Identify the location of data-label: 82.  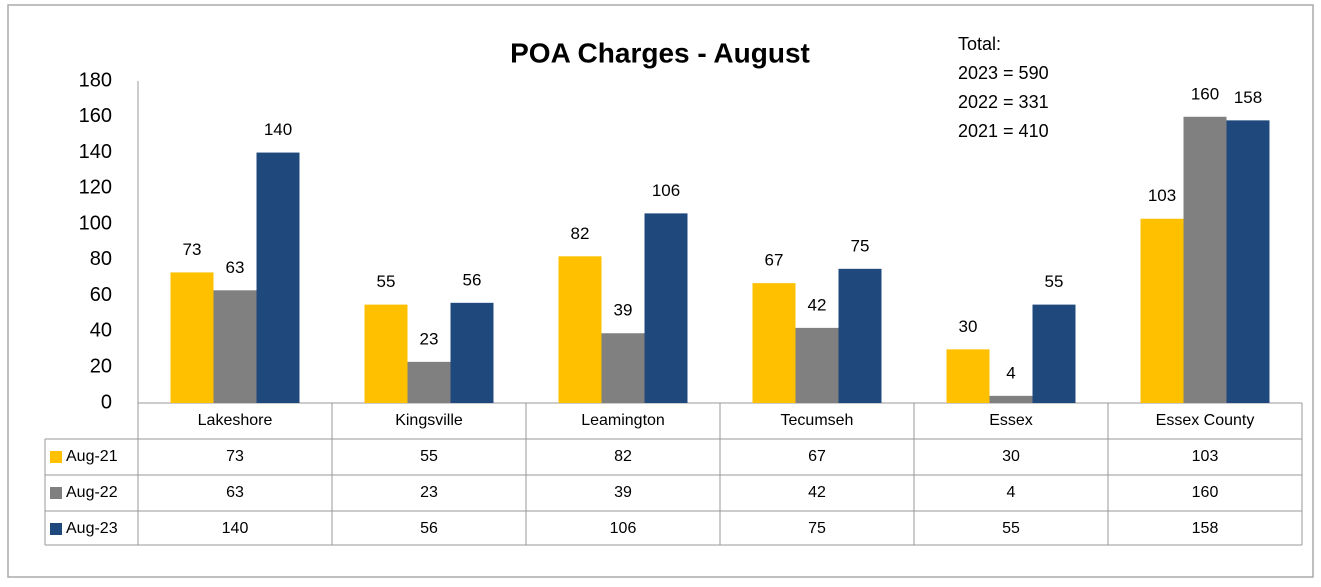
(580, 233).